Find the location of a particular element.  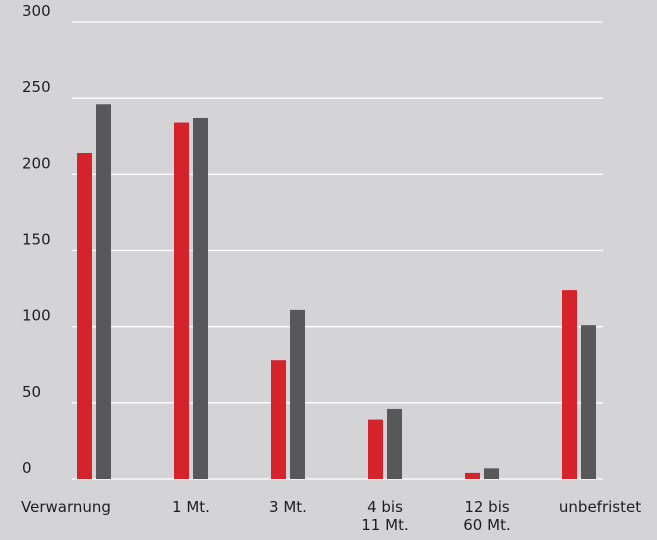

y-tick-label: 200 is located at coordinates (36, 163).